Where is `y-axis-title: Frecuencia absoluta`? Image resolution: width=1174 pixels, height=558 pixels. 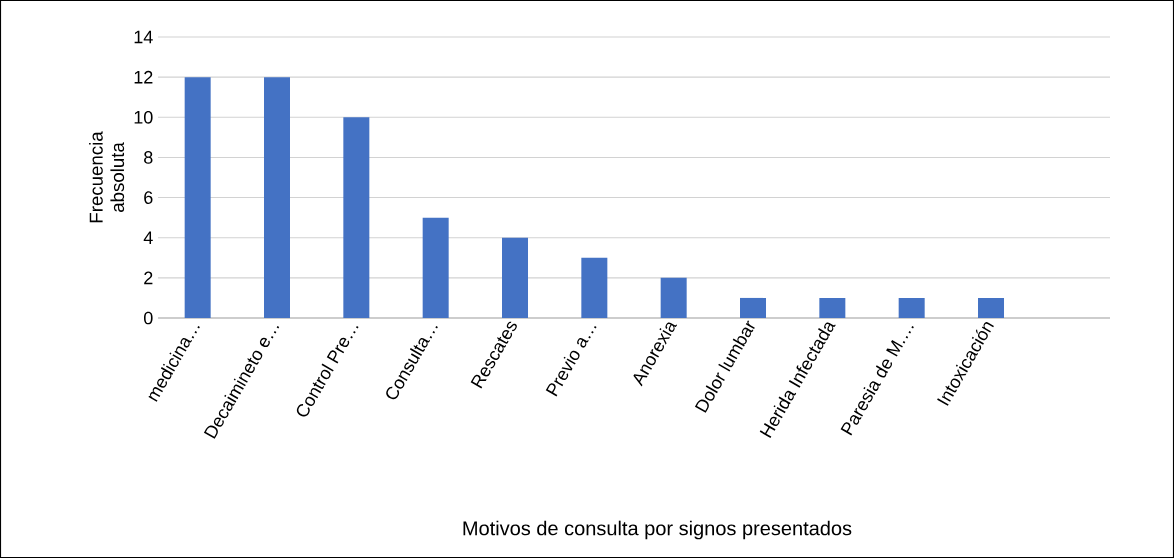
y-axis-title: Frecuencia absoluta is located at coordinates (107, 177).